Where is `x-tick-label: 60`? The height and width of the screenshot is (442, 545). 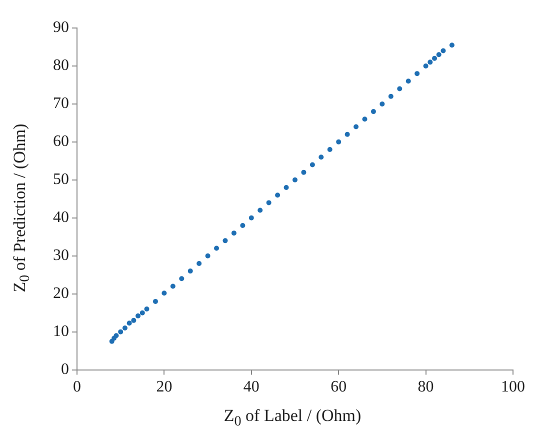 x-tick-label: 60 is located at coordinates (338, 387).